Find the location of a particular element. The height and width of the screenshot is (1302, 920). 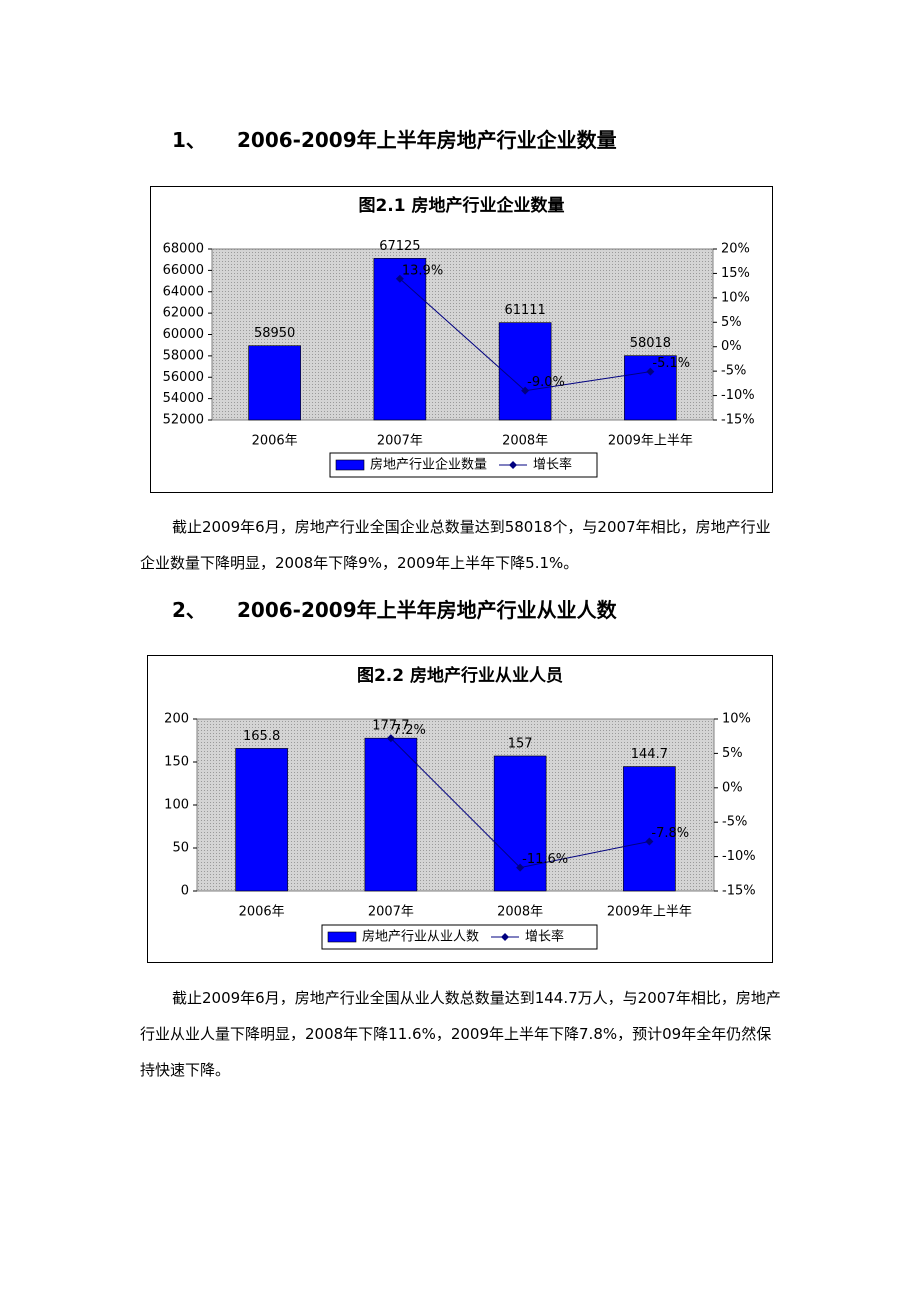

y-tick-label: 150 is located at coordinates (176, 762).